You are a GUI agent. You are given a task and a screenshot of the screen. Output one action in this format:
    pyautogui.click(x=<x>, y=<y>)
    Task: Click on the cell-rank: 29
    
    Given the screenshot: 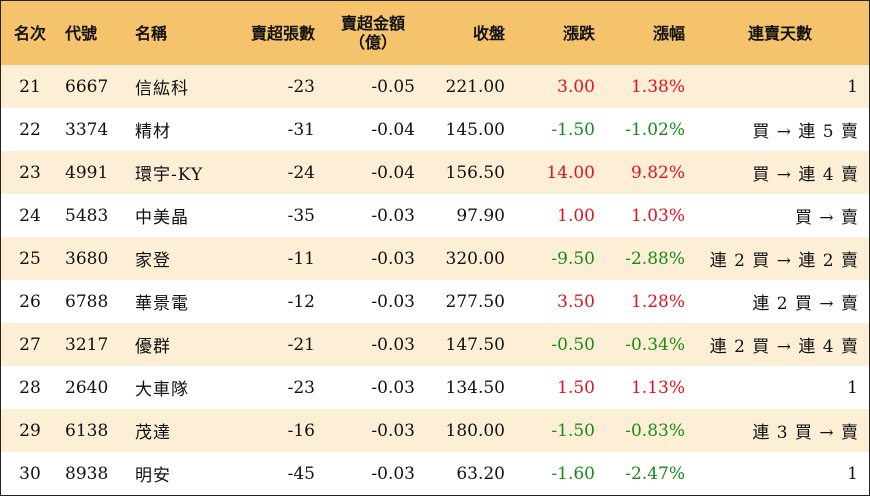 What is the action you would take?
    pyautogui.click(x=30, y=430)
    